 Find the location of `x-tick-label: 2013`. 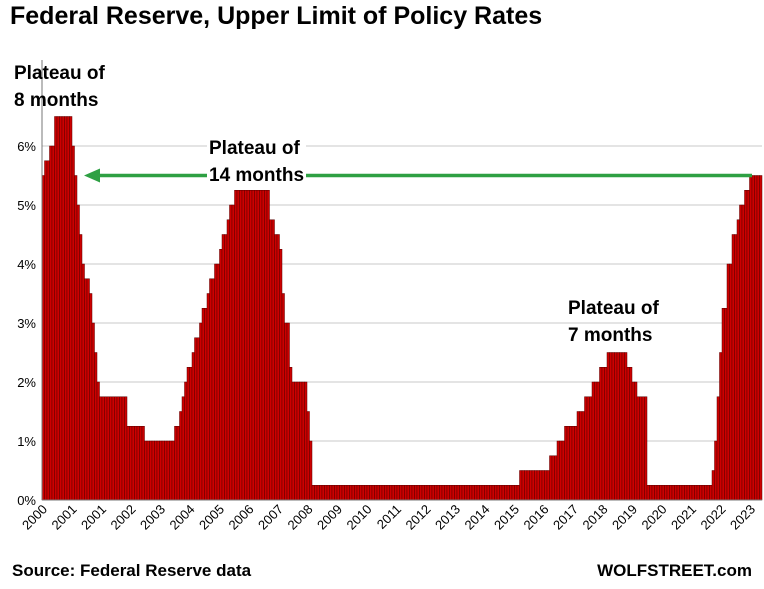

x-tick-label: 2013 is located at coordinates (447, 517).